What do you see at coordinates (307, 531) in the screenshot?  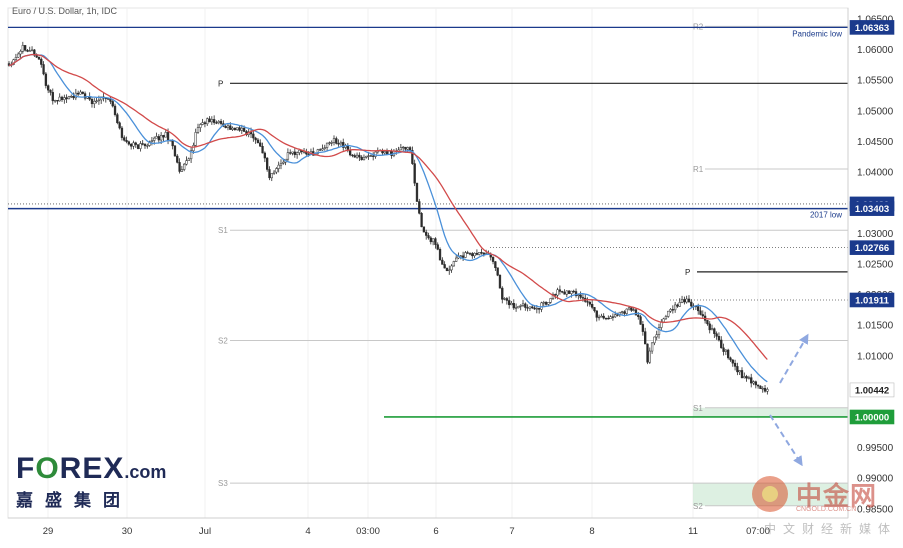 I see `date-tick-label: 4` at bounding box center [307, 531].